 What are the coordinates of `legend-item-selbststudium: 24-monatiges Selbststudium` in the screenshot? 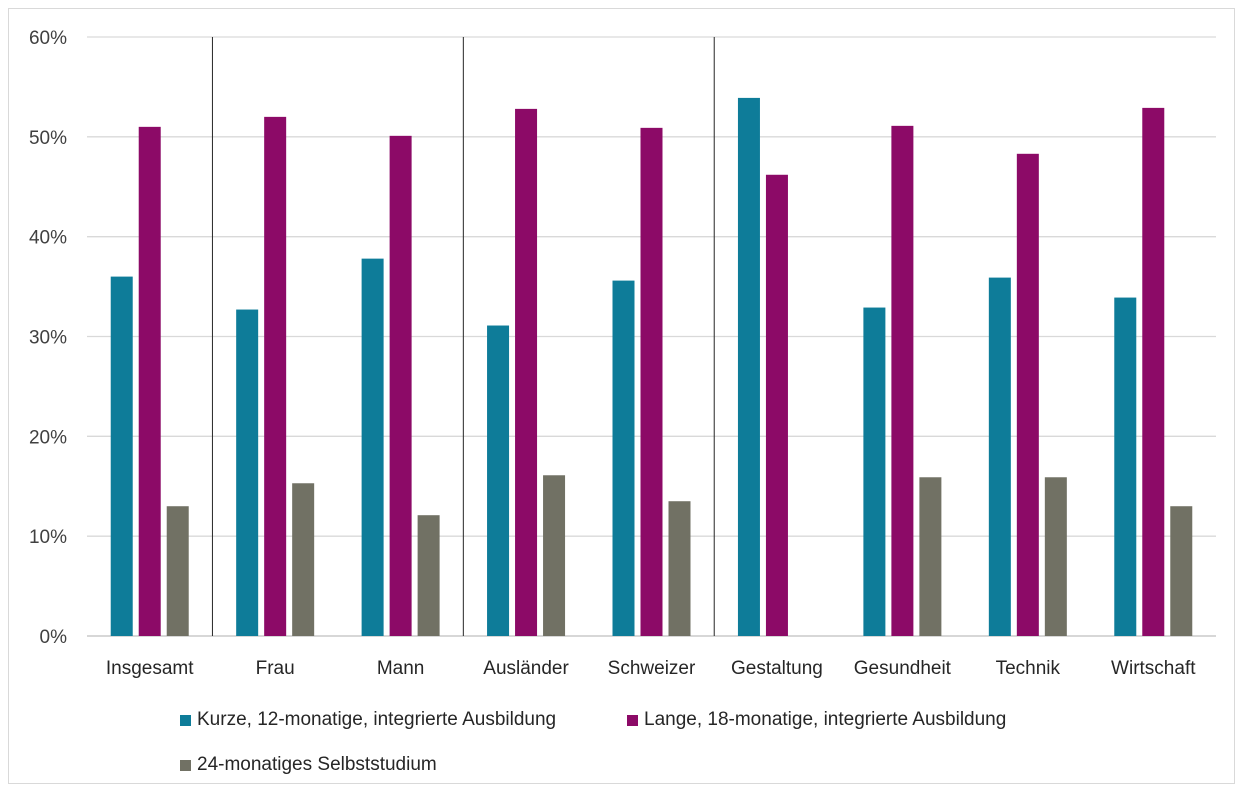 It's located at (308, 765).